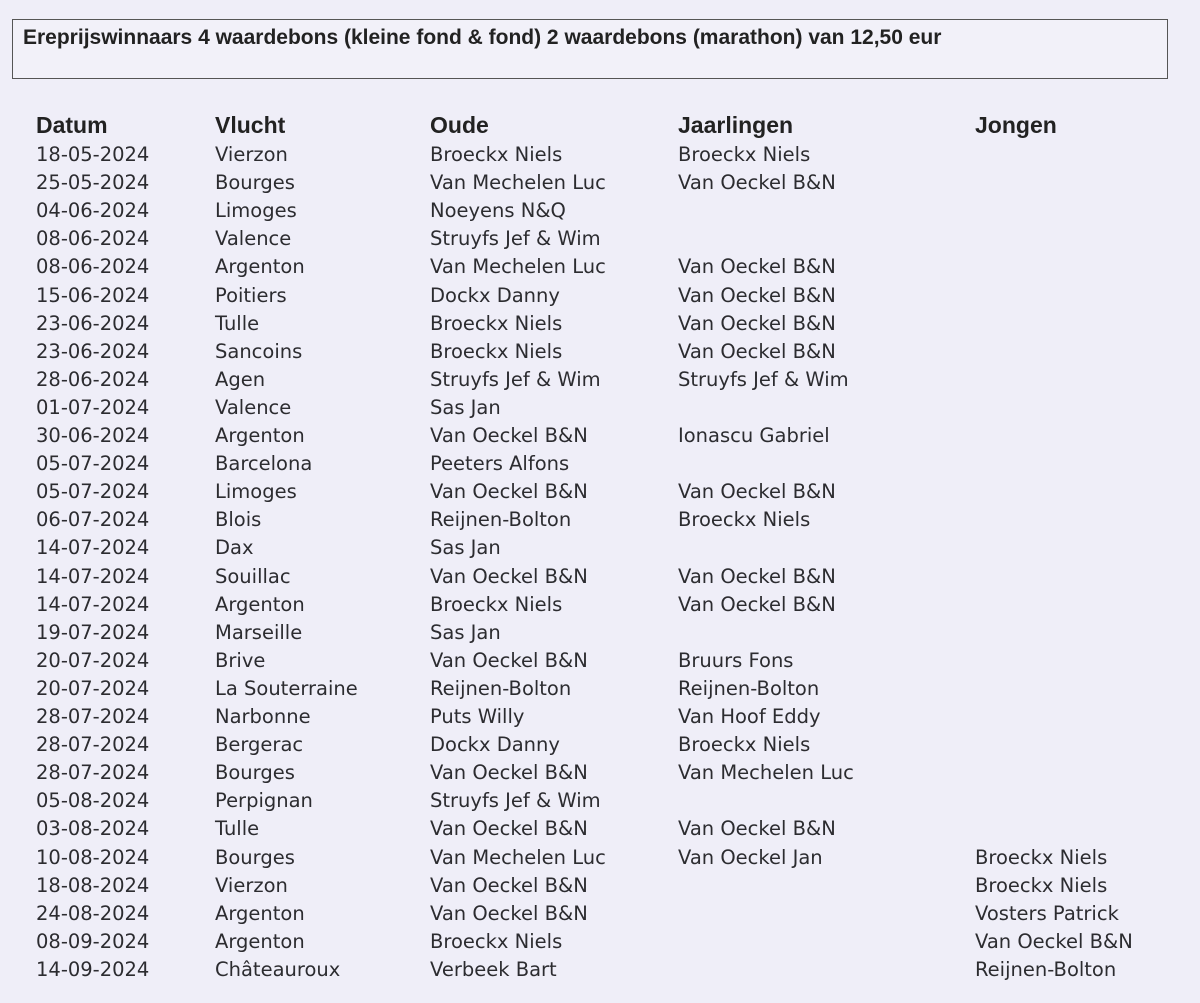  Describe the element at coordinates (754, 435) in the screenshot. I see `cell-jaarlingen: Ionascu Gabriel` at that location.